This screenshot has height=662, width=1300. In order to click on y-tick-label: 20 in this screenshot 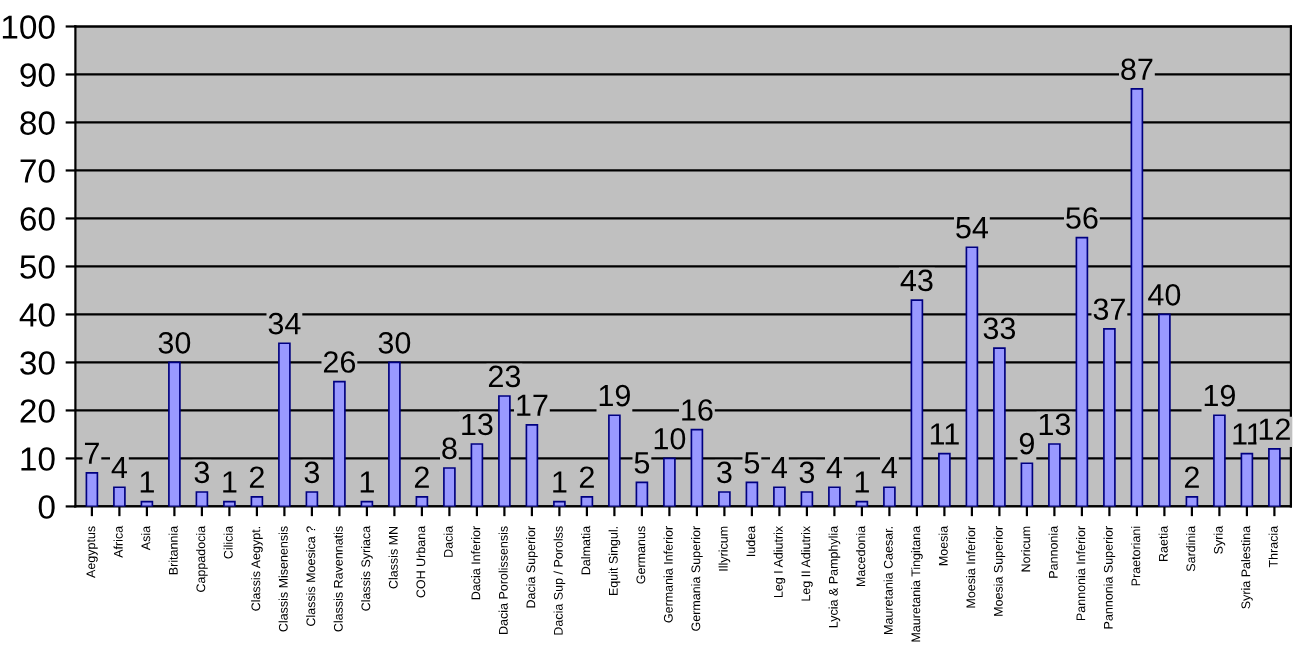, I will do `click(37, 411)`.